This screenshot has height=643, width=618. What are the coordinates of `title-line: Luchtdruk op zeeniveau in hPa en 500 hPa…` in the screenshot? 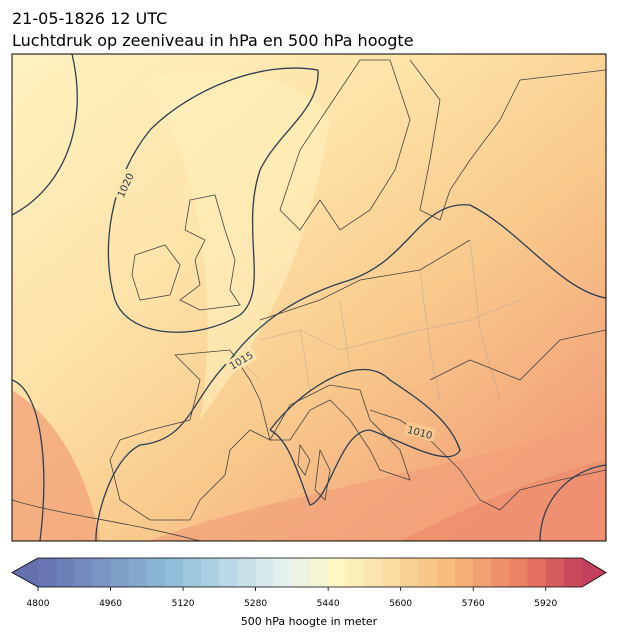 It's located at (213, 40).